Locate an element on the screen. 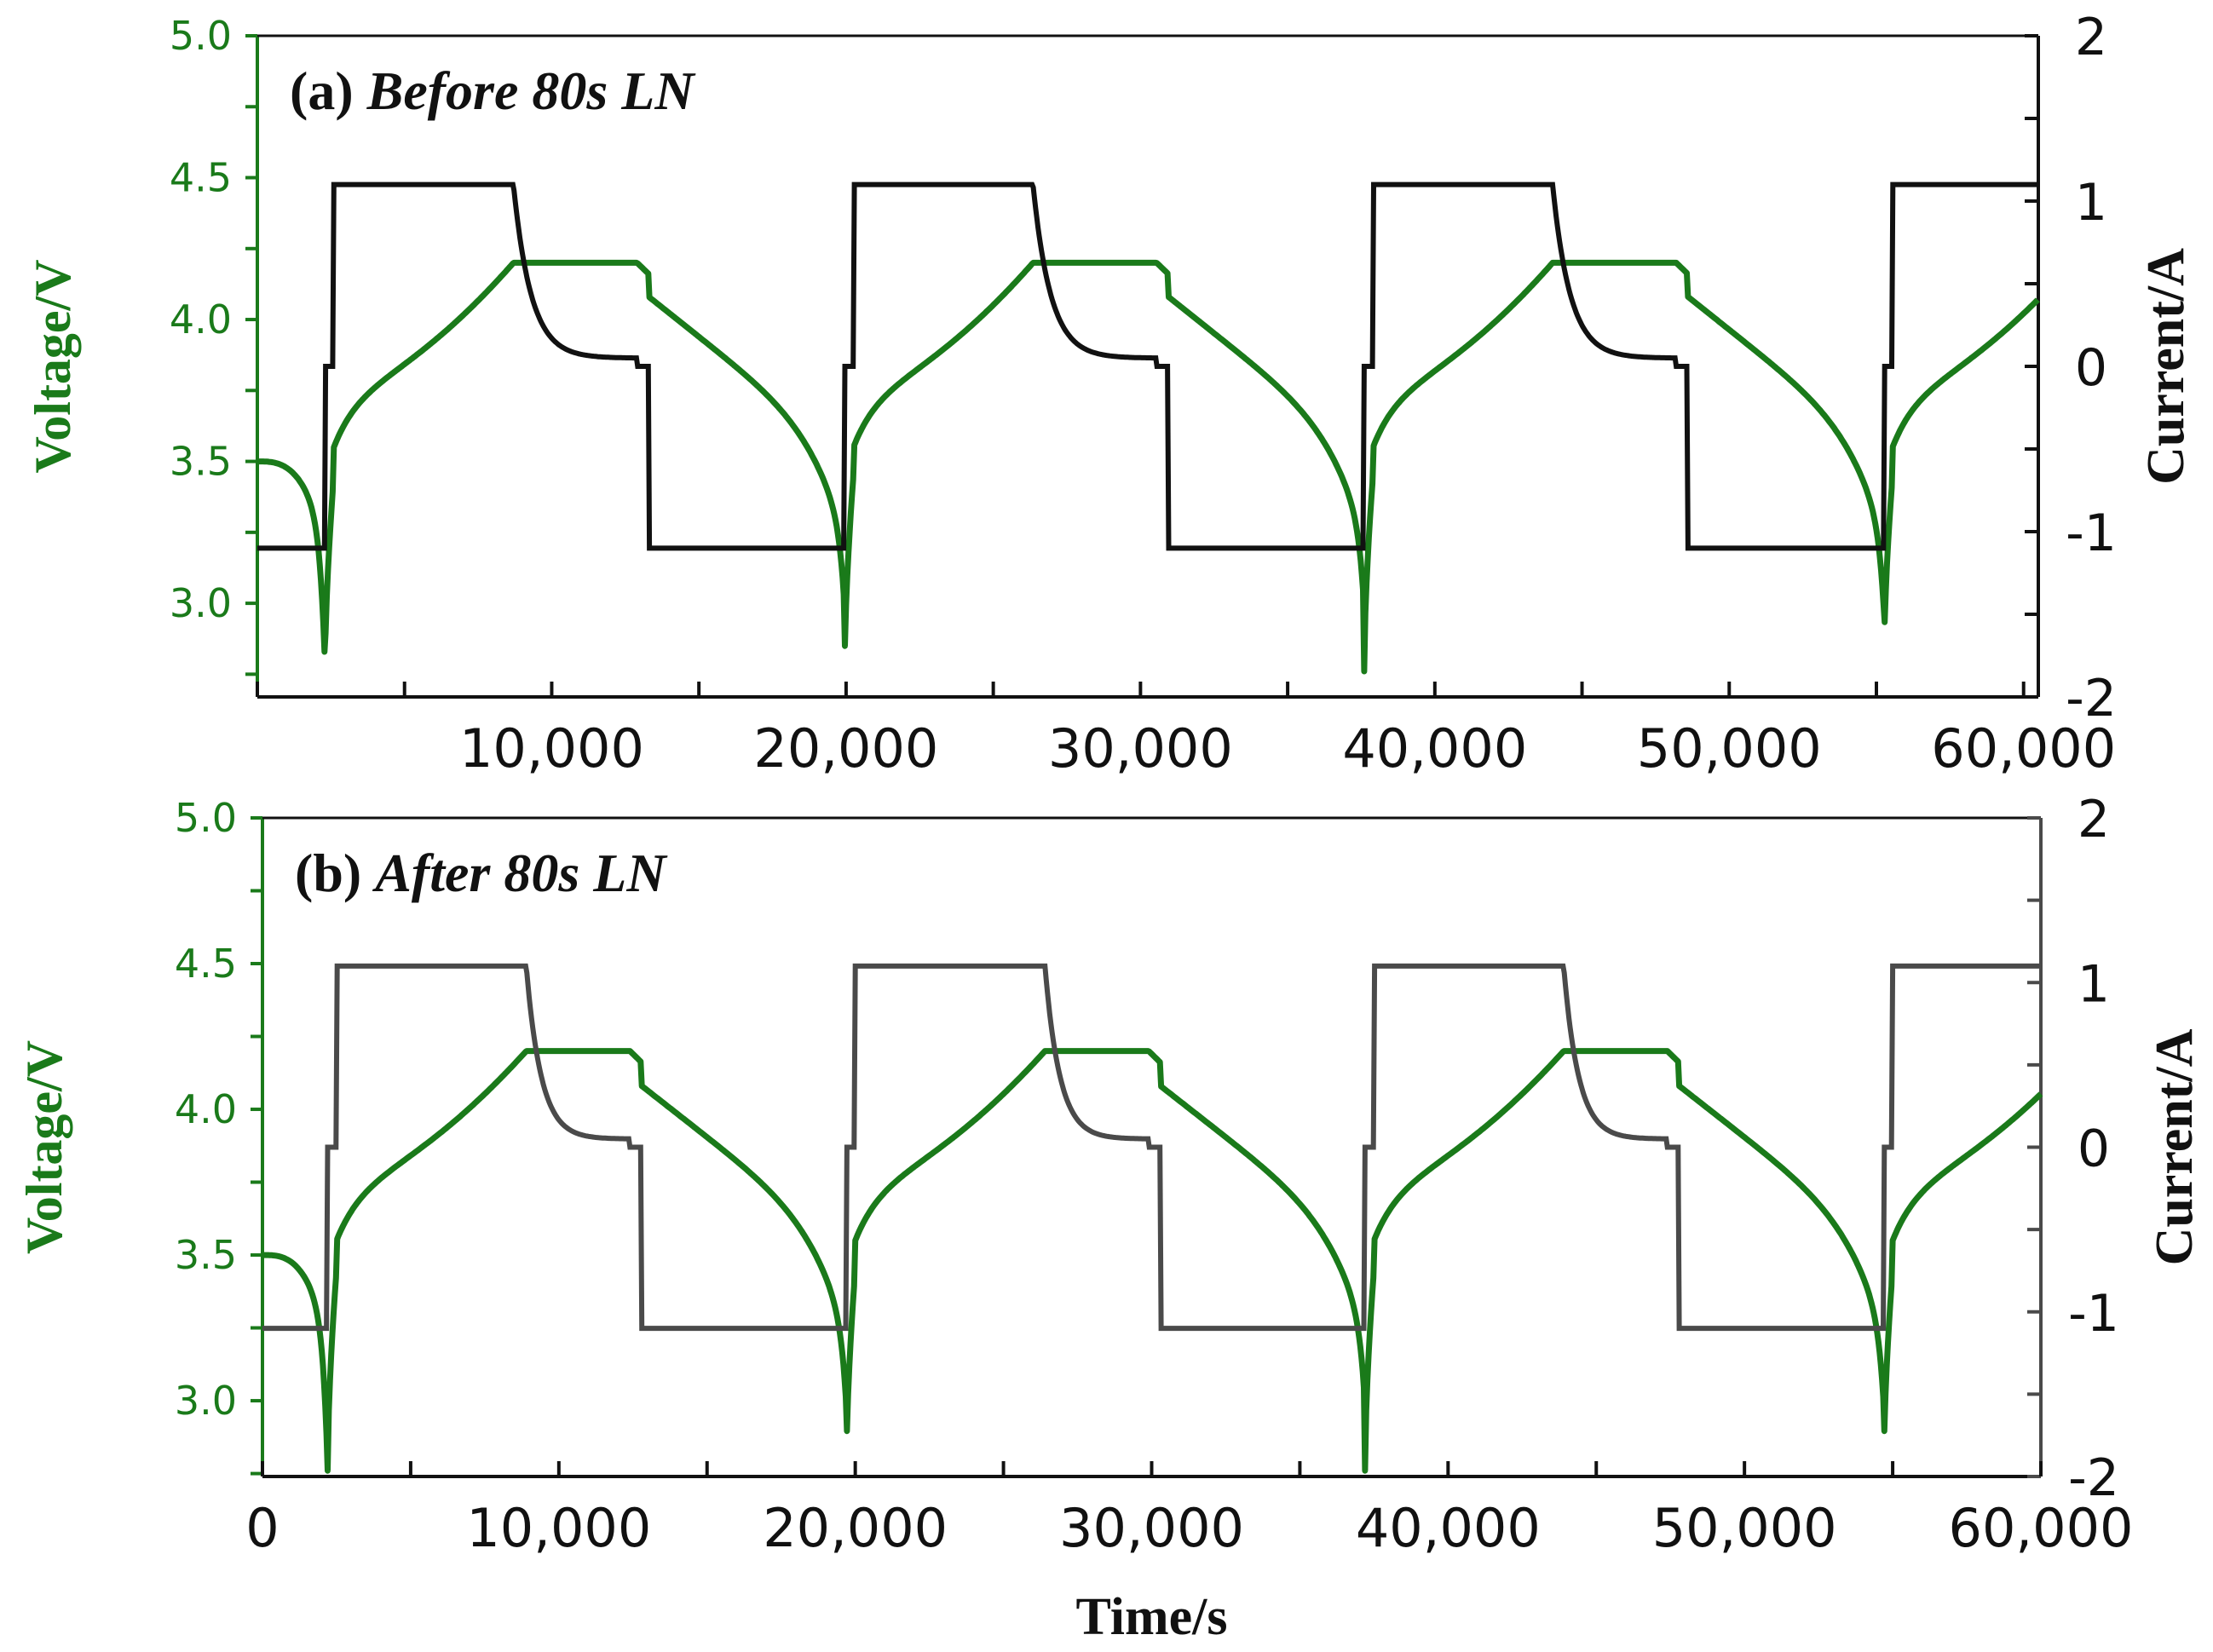 The image size is (2213, 1652). x-tick-label: 0 is located at coordinates (262, 1528).